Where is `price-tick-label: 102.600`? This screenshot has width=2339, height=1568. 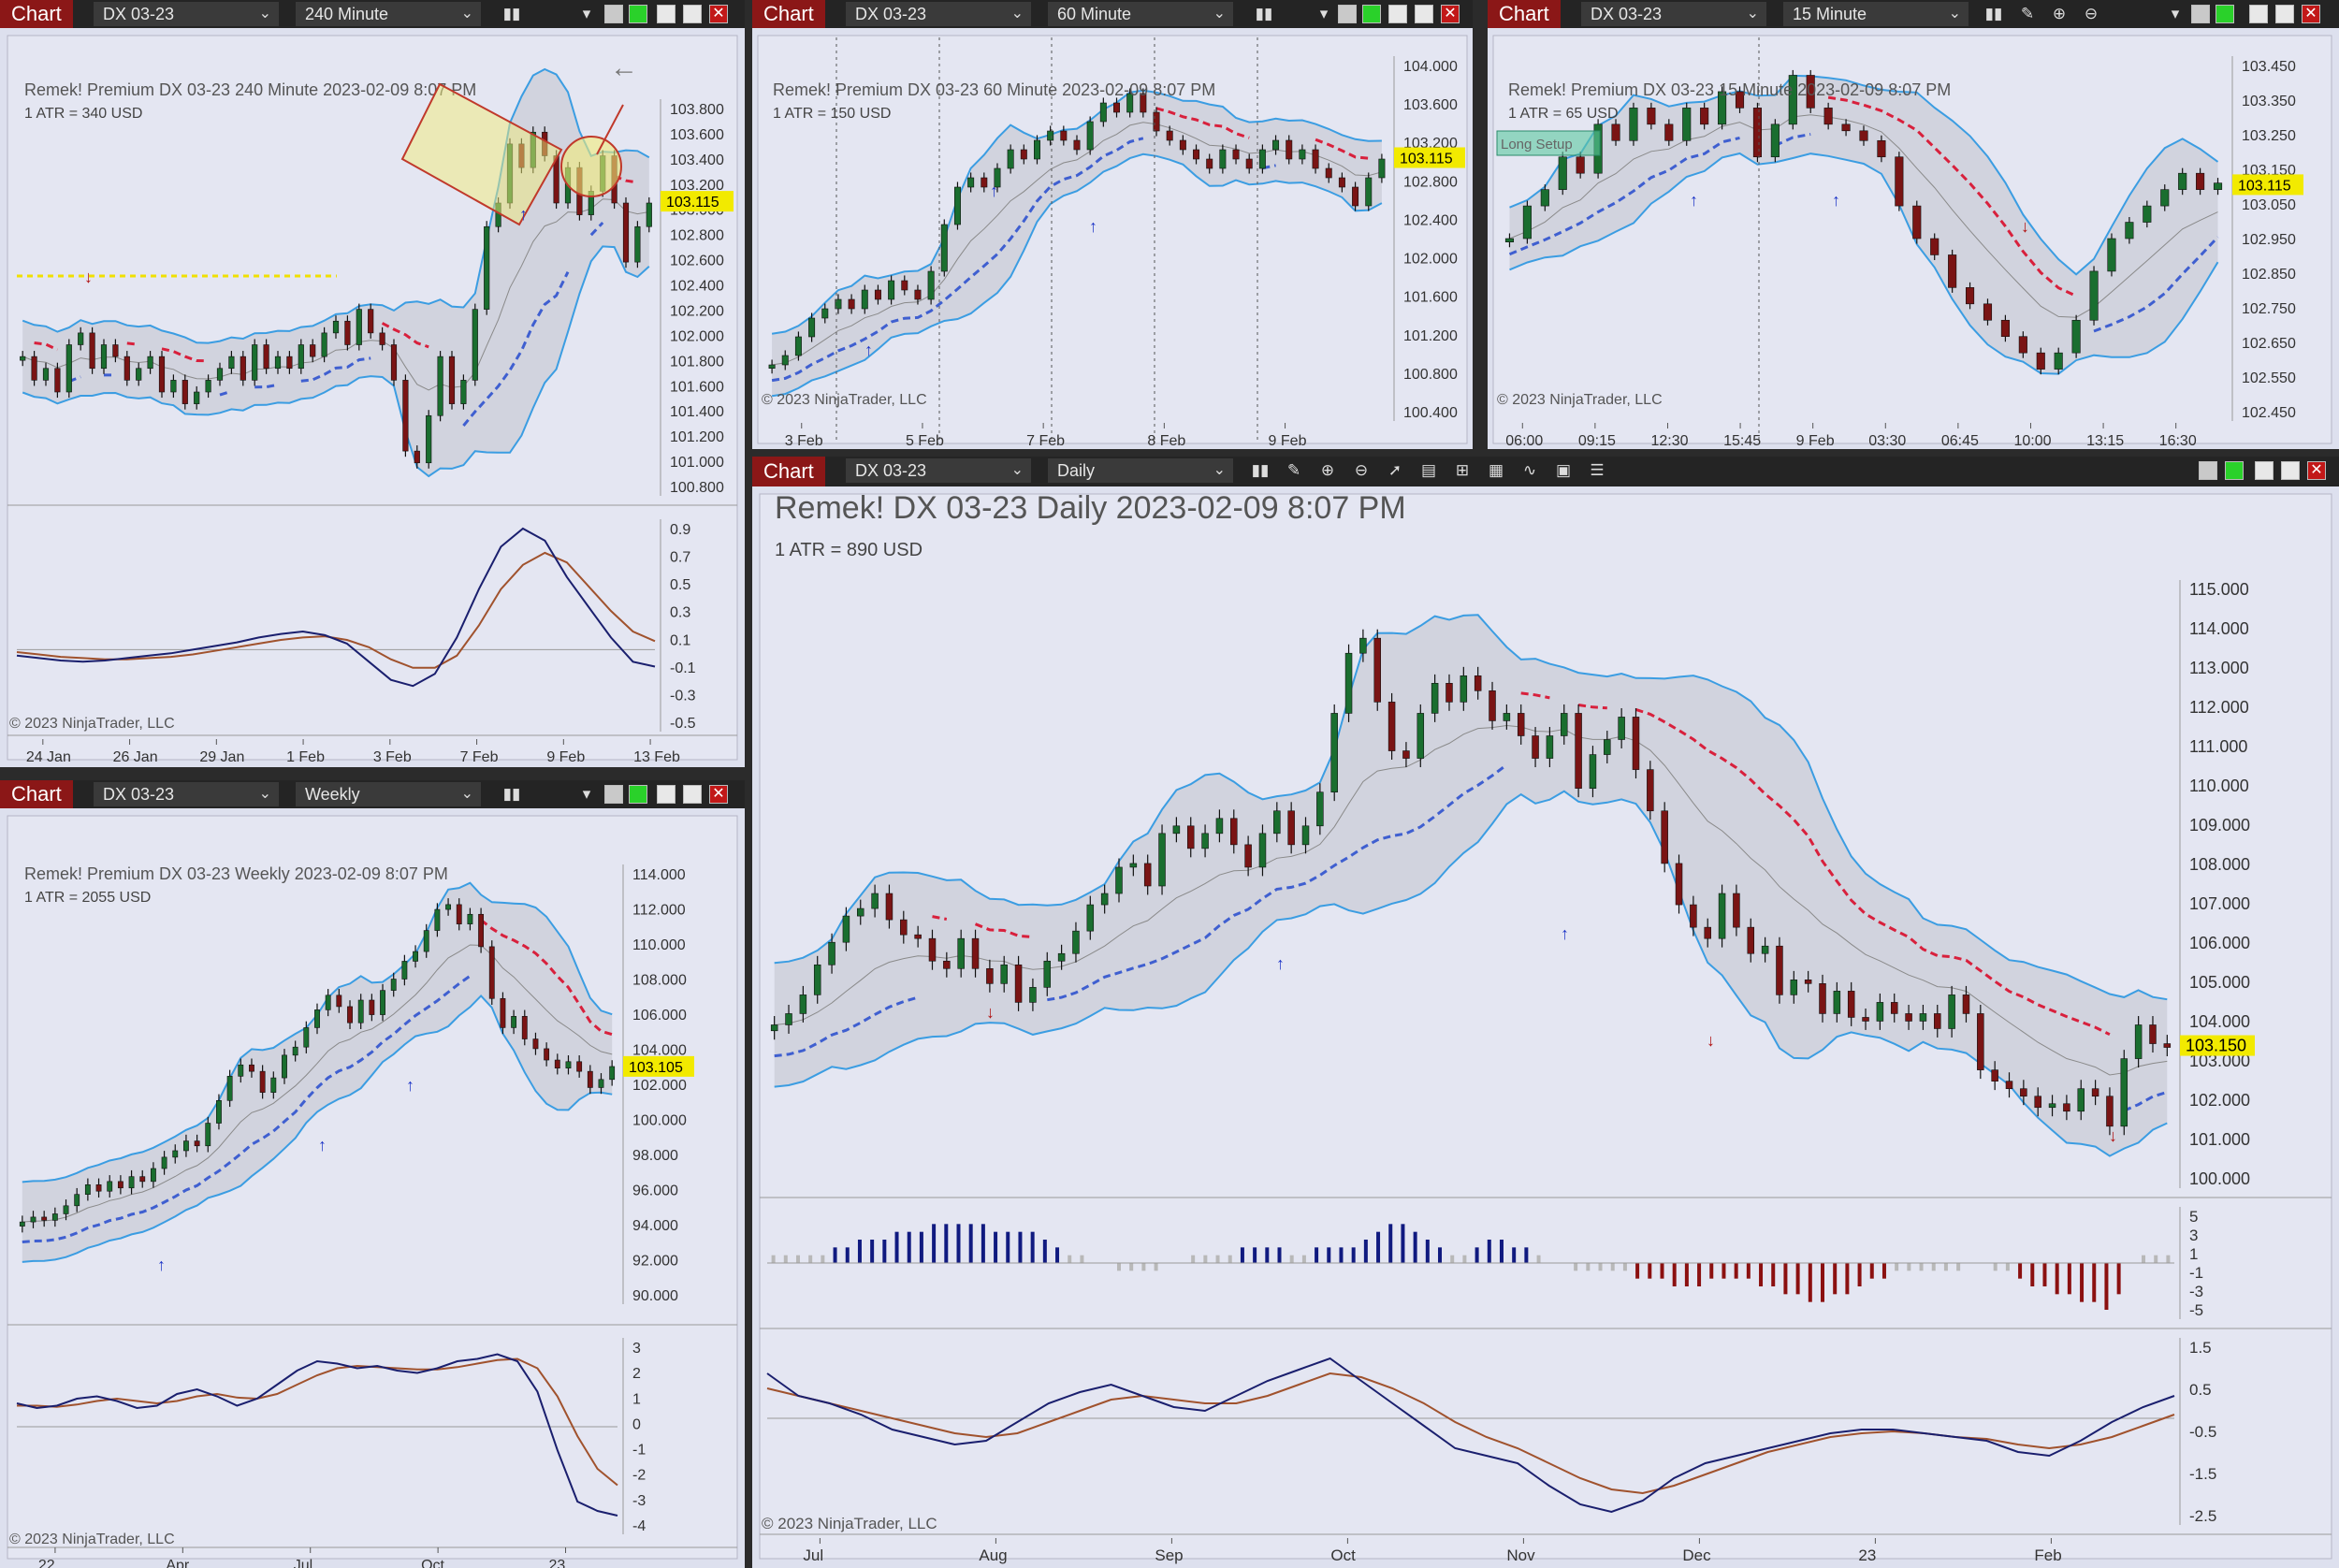
price-tick-label: 102.600 is located at coordinates (697, 261).